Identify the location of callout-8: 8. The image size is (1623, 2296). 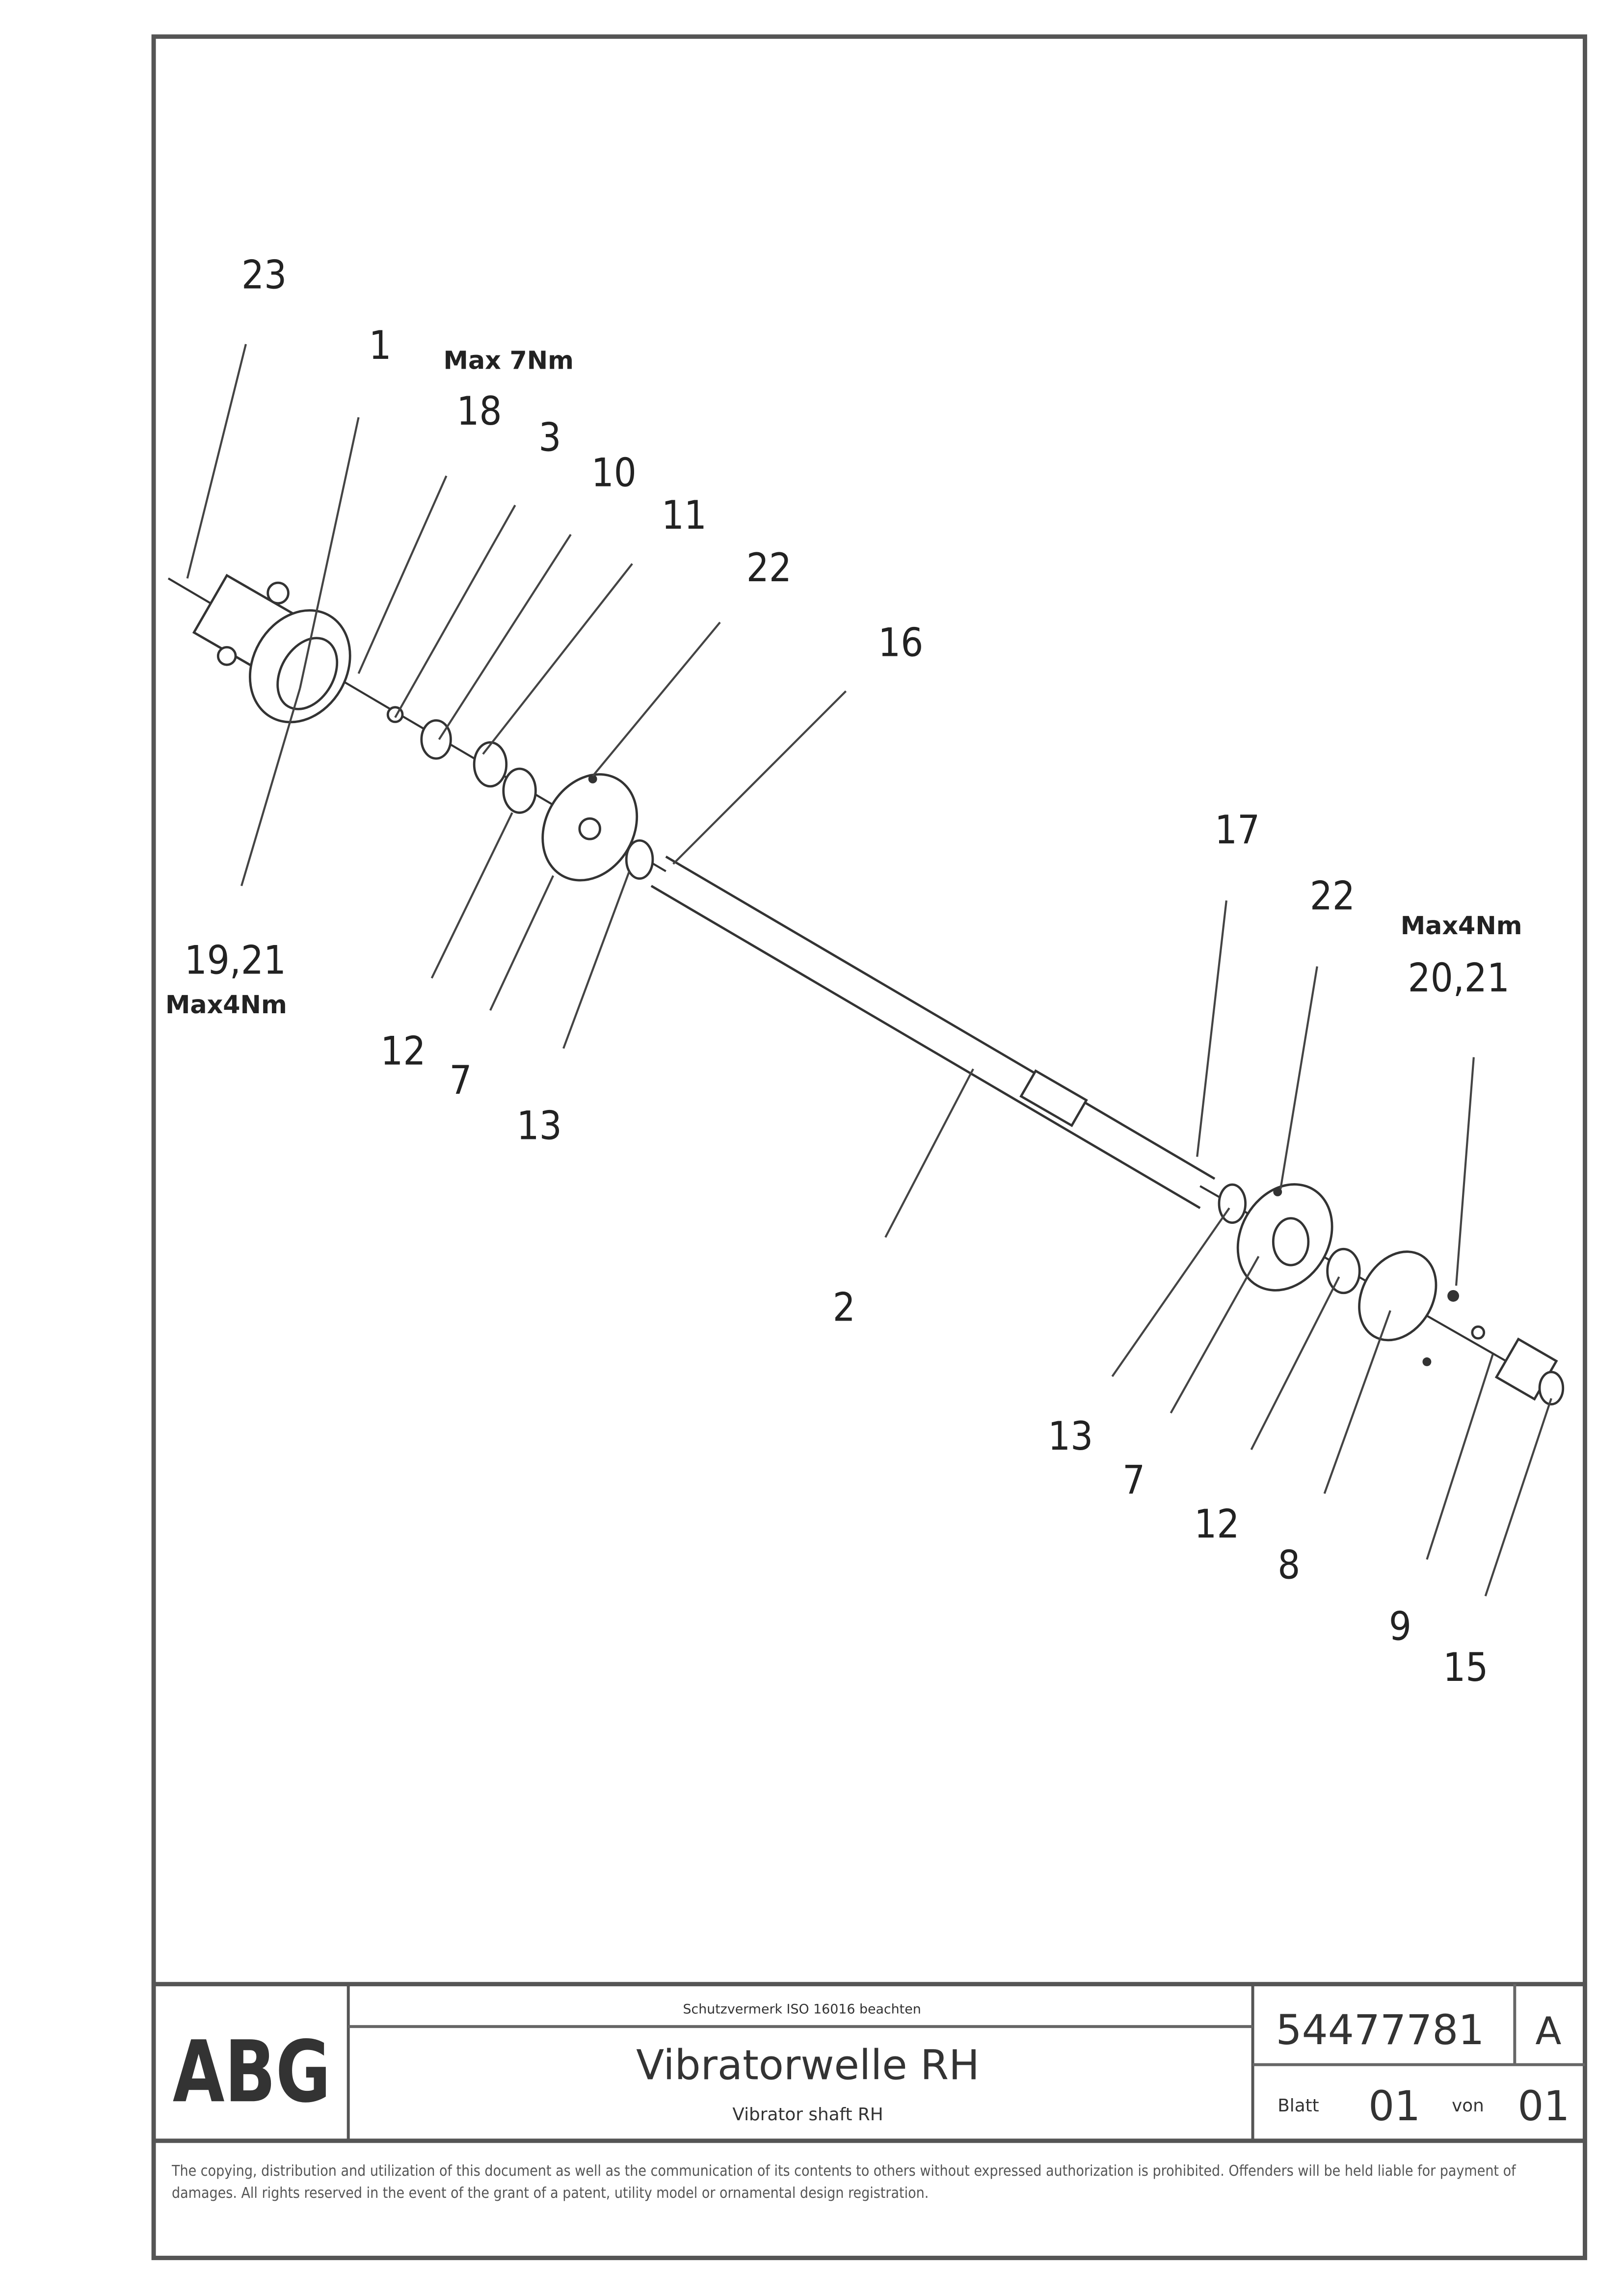
(1288, 1564).